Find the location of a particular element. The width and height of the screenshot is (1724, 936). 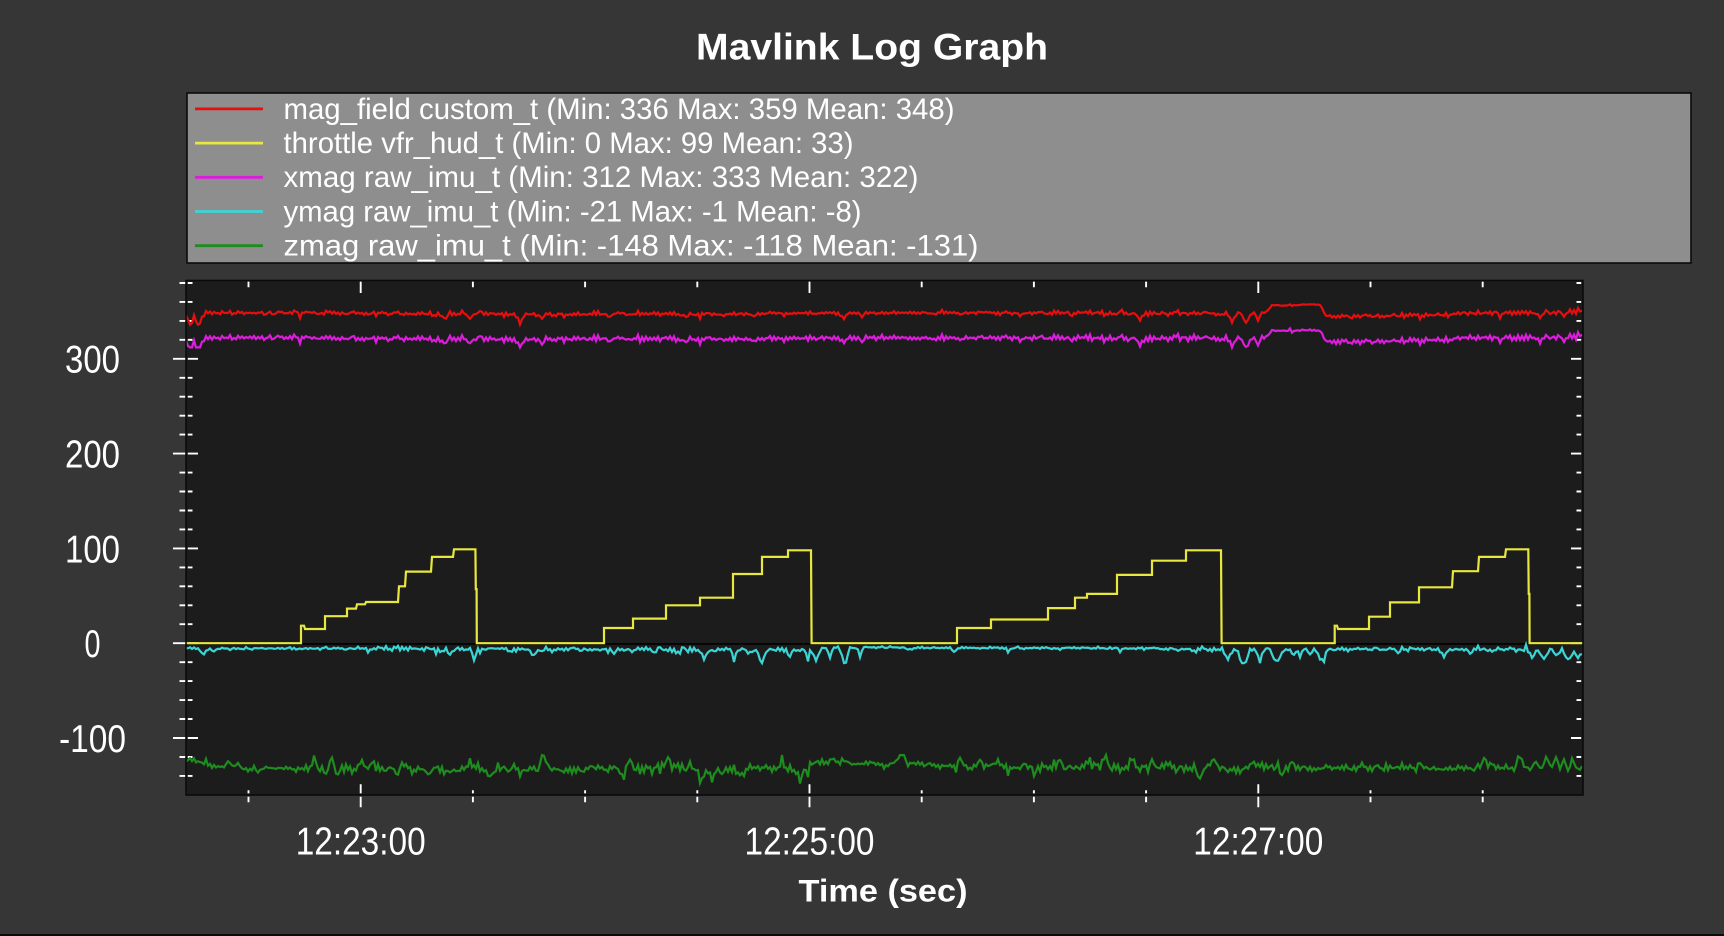

svg-text: -100 is located at coordinates (92, 739).